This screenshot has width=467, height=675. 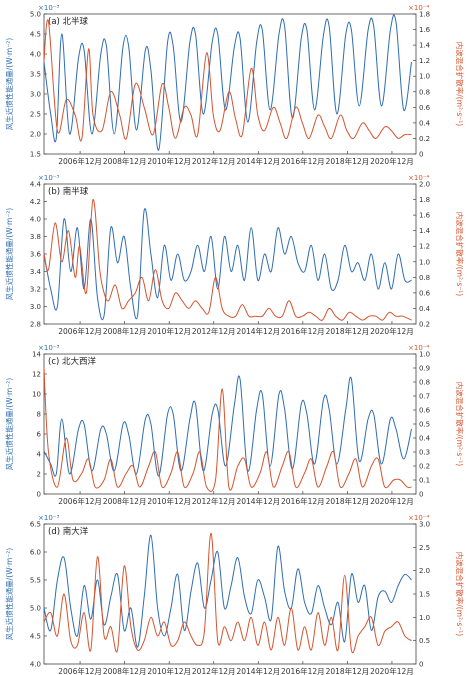 I want to click on panel-title: (a) 北半球, so click(x=68, y=21).